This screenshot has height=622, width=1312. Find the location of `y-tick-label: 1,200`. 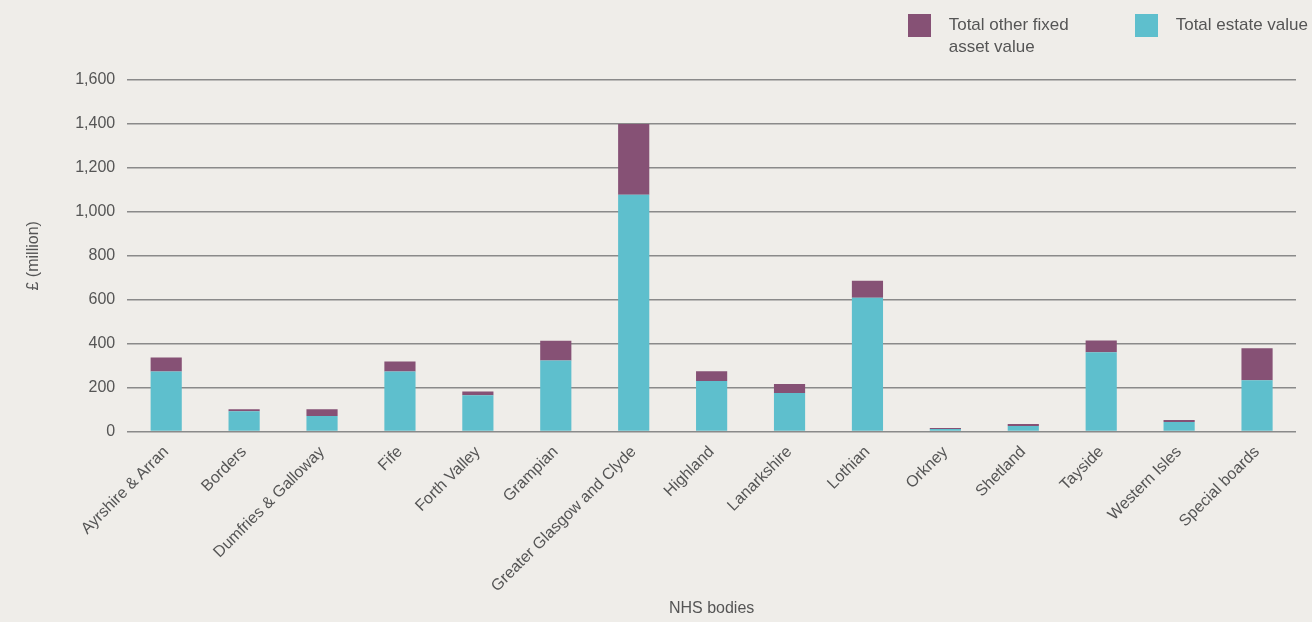

y-tick-label: 1,200 is located at coordinates (95, 167).